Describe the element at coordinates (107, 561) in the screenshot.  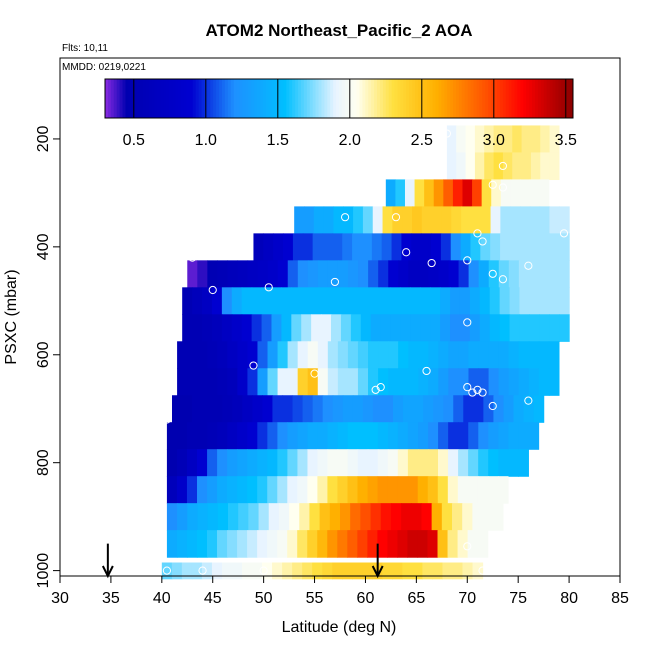
I see `arrow-marker` at that location.